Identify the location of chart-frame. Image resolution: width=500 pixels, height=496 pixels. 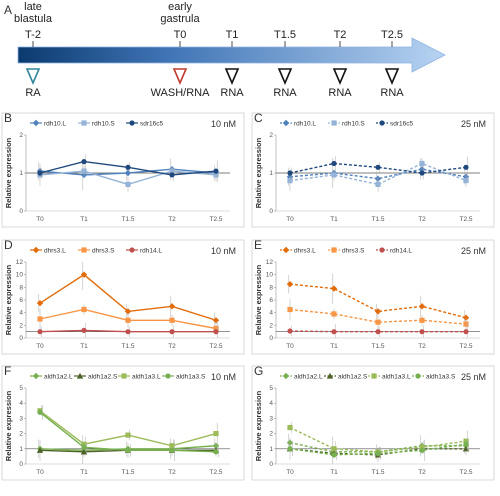
(373, 297).